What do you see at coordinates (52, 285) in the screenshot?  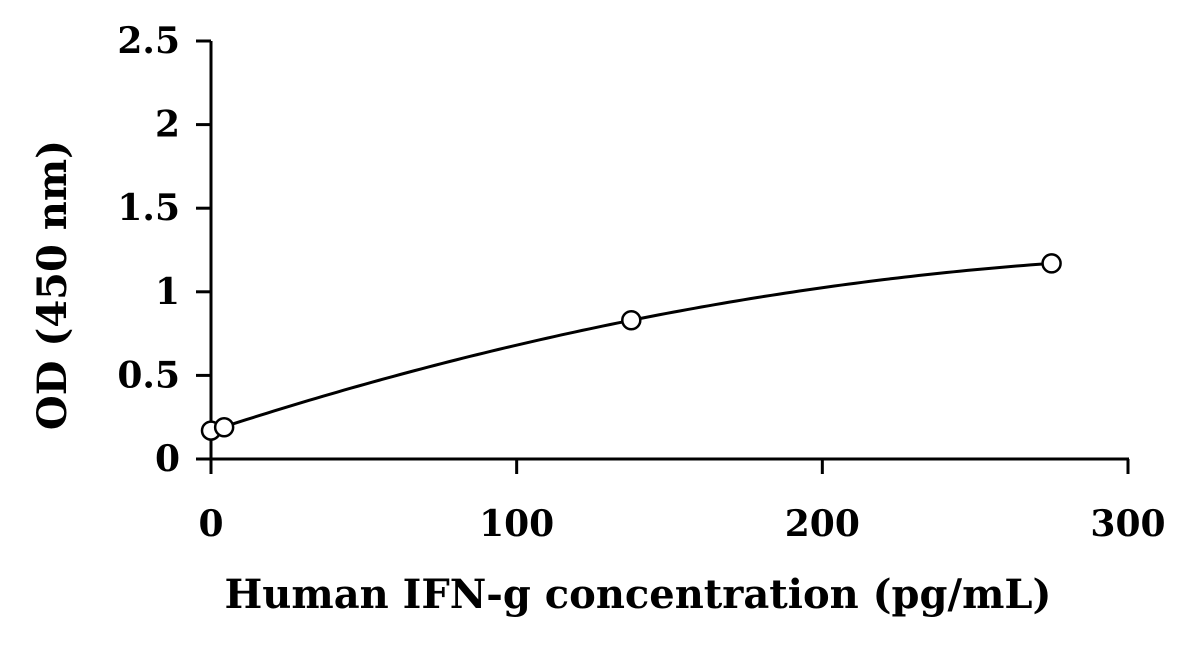 I see `y-axis-title: OD (450 nm)` at bounding box center [52, 285].